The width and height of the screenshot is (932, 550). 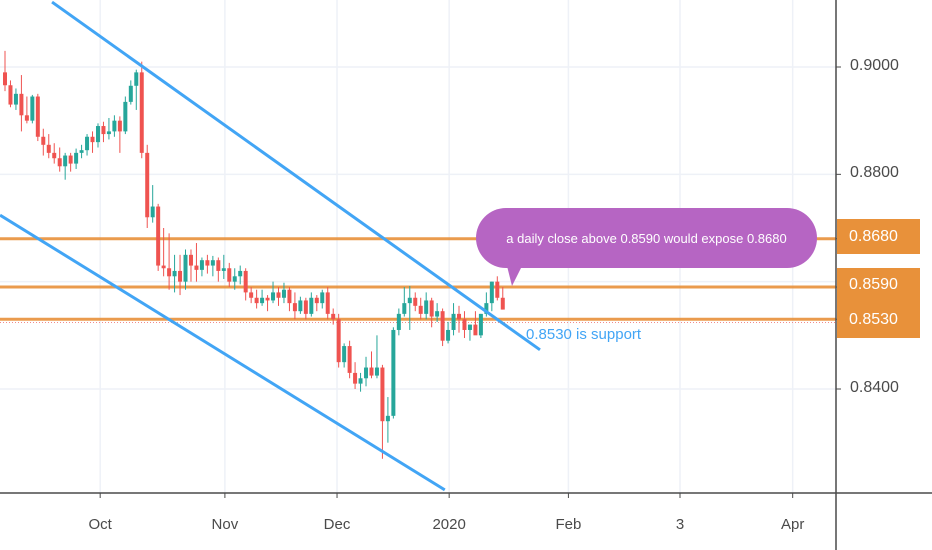 I want to click on price-tick-label: 0.8800, so click(x=874, y=173).